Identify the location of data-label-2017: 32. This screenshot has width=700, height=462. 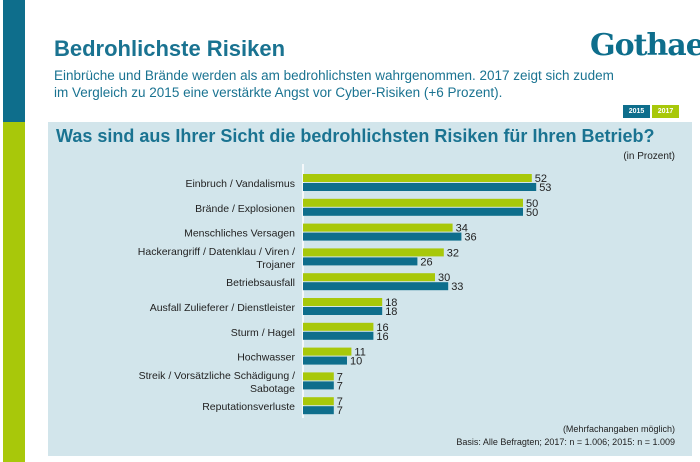
(453, 253).